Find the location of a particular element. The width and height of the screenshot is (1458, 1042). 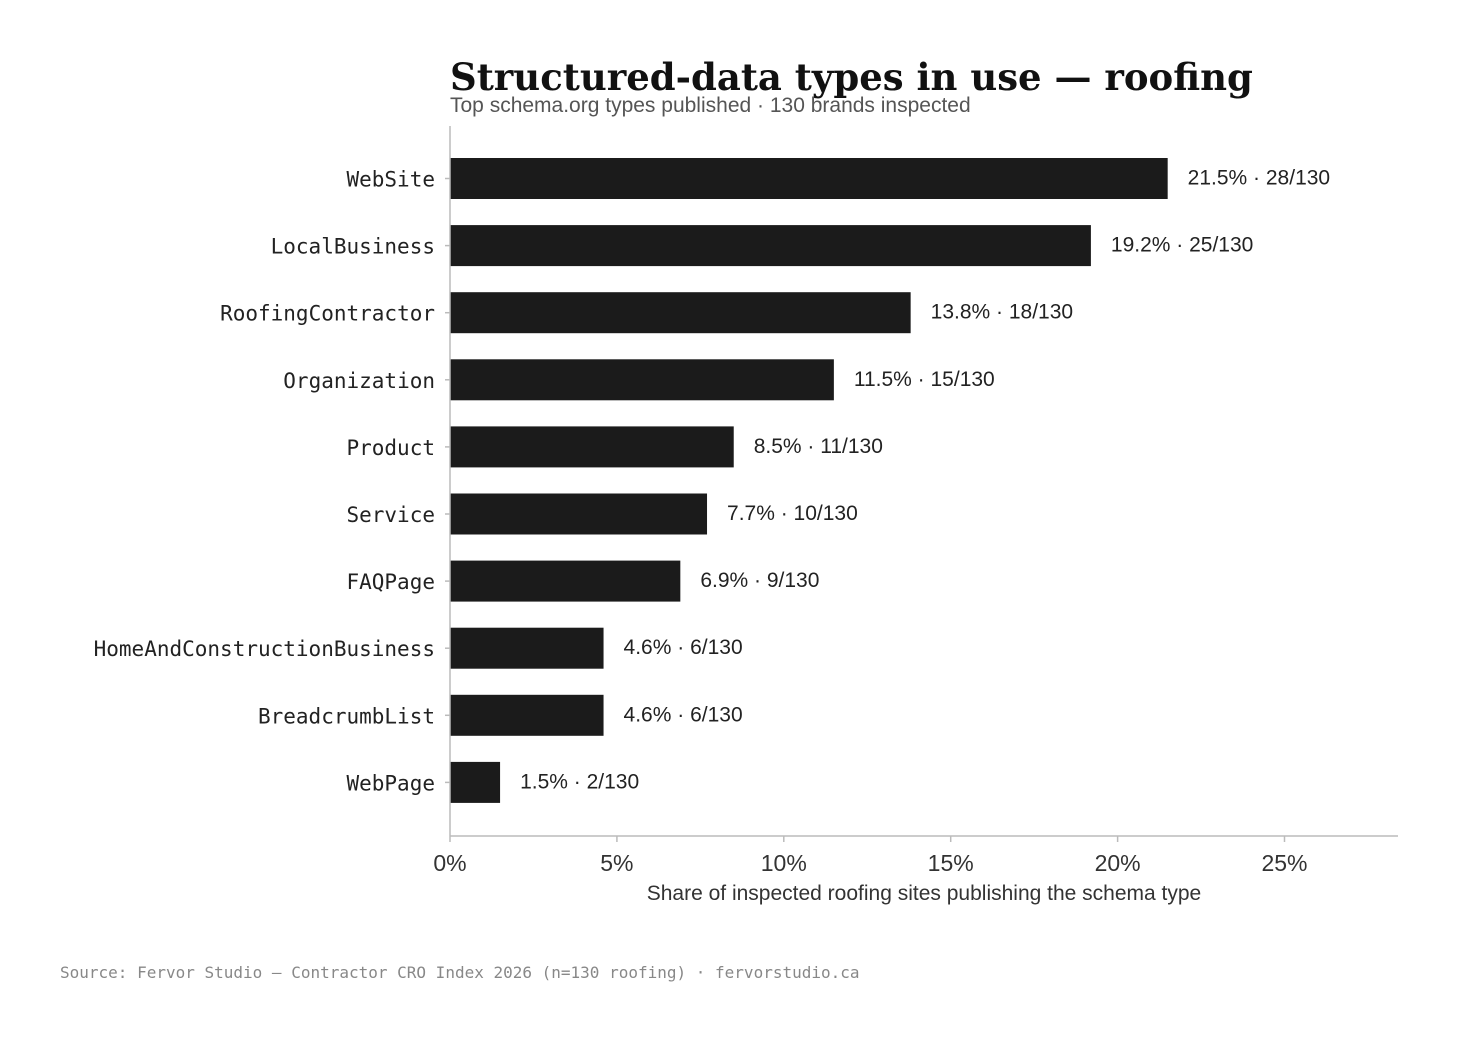

bar-roofingcontractor is located at coordinates (680, 313).